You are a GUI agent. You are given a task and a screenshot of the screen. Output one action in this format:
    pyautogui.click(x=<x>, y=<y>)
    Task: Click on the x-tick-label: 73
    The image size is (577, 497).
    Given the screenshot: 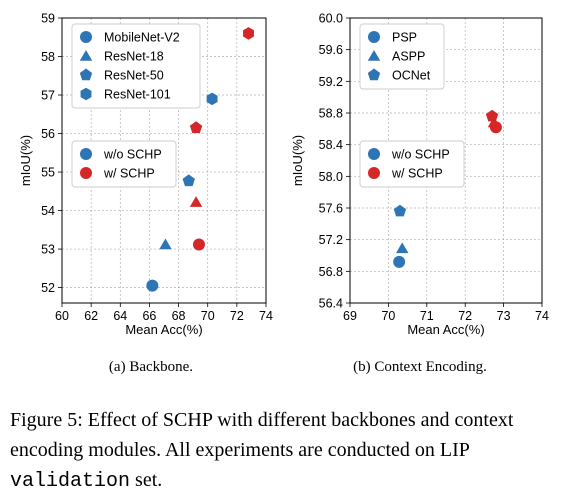 What is the action you would take?
    pyautogui.click(x=504, y=316)
    